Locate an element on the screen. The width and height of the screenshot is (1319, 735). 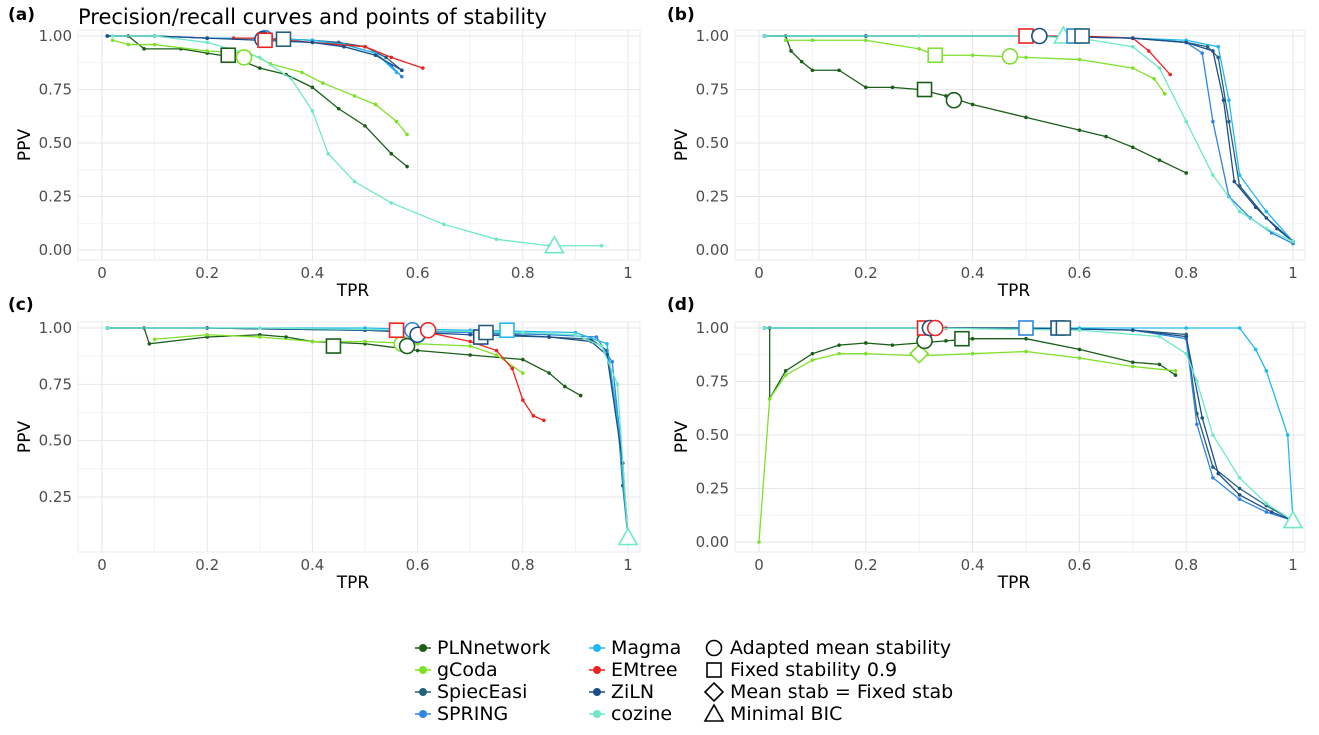
y-axis-title: PPV is located at coordinates (682, 145).